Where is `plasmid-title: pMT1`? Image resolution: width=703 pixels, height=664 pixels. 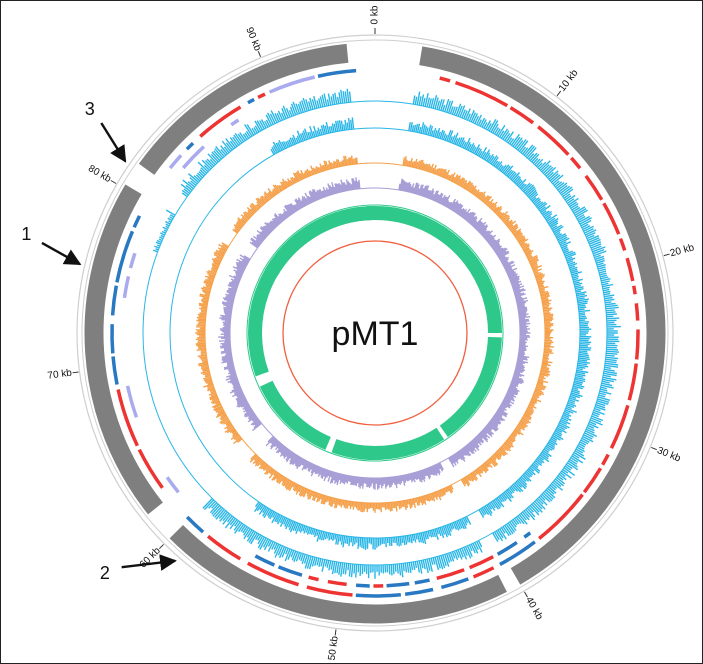 plasmid-title: pMT1 is located at coordinates (375, 334).